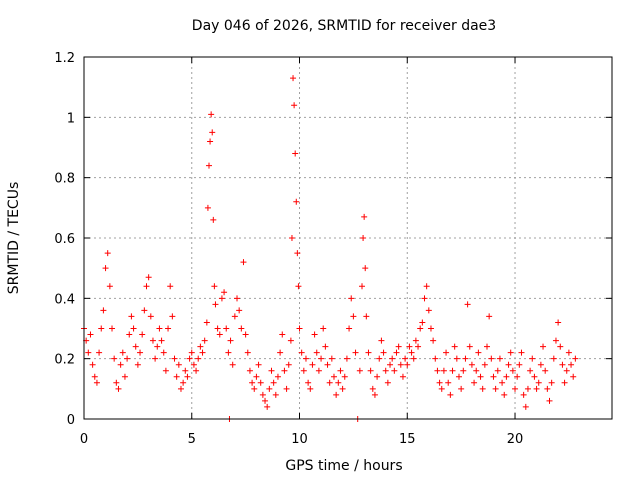  What do you see at coordinates (192, 439) in the screenshot?
I see `x-tick-label: 5` at bounding box center [192, 439].